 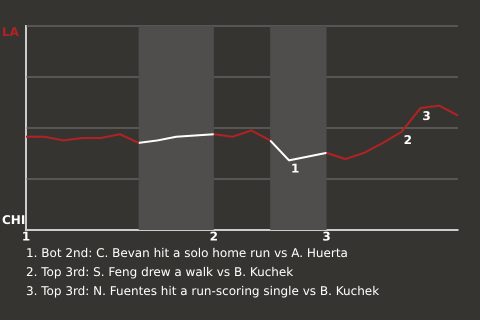 I want to click on x-tick-label: 1, so click(x=26, y=236).